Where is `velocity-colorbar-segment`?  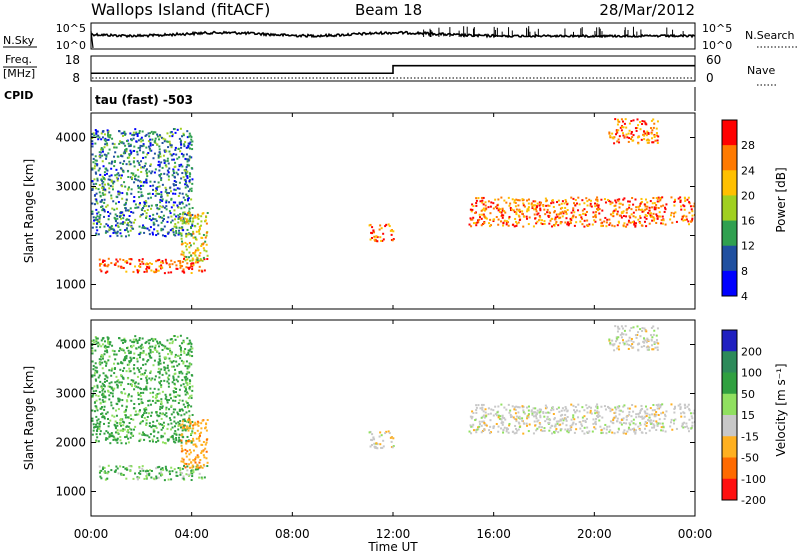 velocity-colorbar-segment is located at coordinates (729, 447).